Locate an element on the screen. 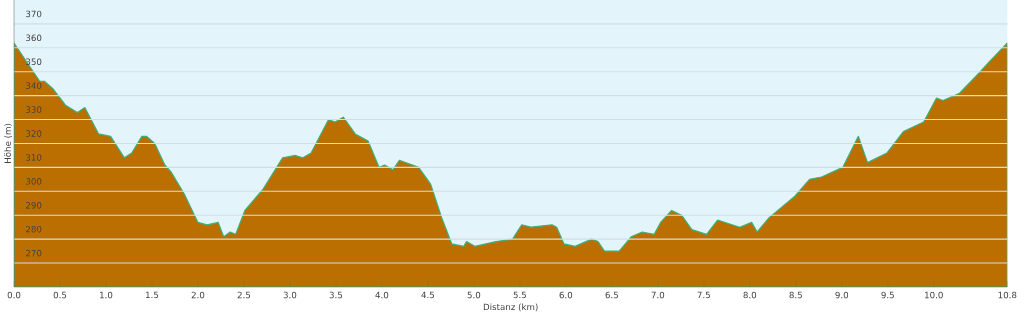 This screenshot has height=323, width=1024. x-tick-label: 2.0 is located at coordinates (198, 295).